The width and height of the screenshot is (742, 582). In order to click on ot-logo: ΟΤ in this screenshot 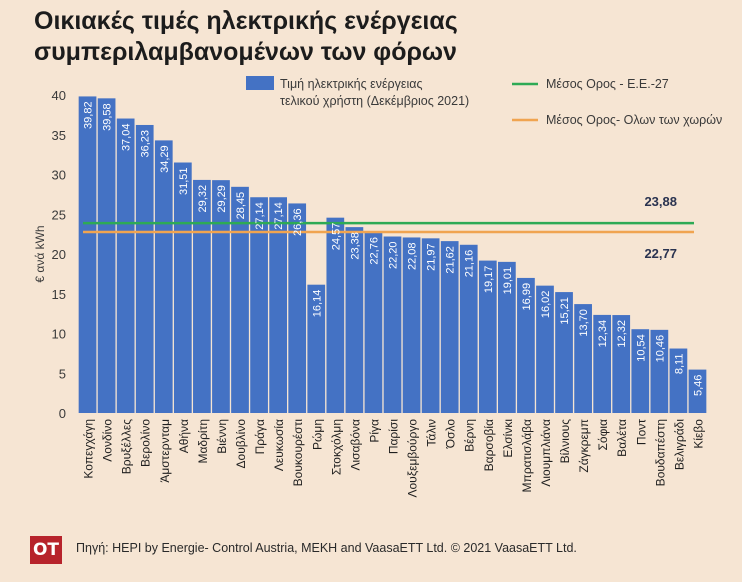, I will do `click(46, 550)`.